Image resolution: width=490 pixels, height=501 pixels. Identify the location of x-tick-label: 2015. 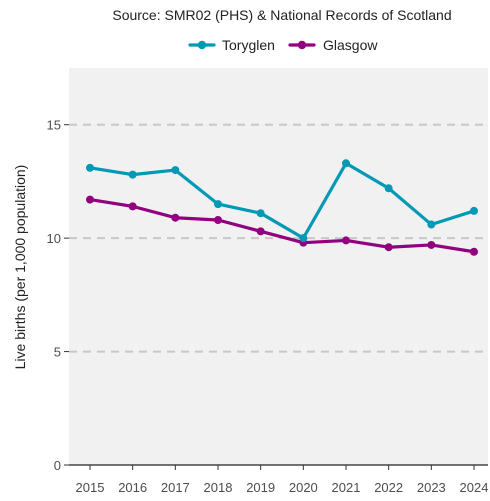
(90, 487).